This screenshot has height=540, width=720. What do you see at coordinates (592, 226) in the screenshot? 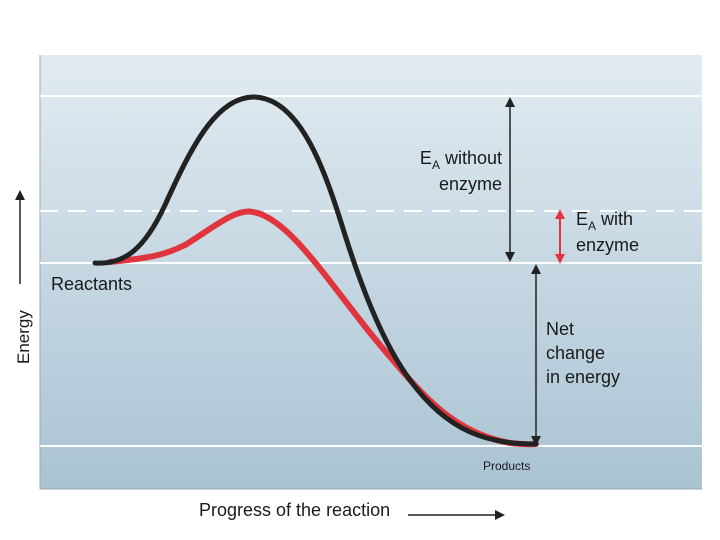
I see `ea-with-subscript: A` at bounding box center [592, 226].